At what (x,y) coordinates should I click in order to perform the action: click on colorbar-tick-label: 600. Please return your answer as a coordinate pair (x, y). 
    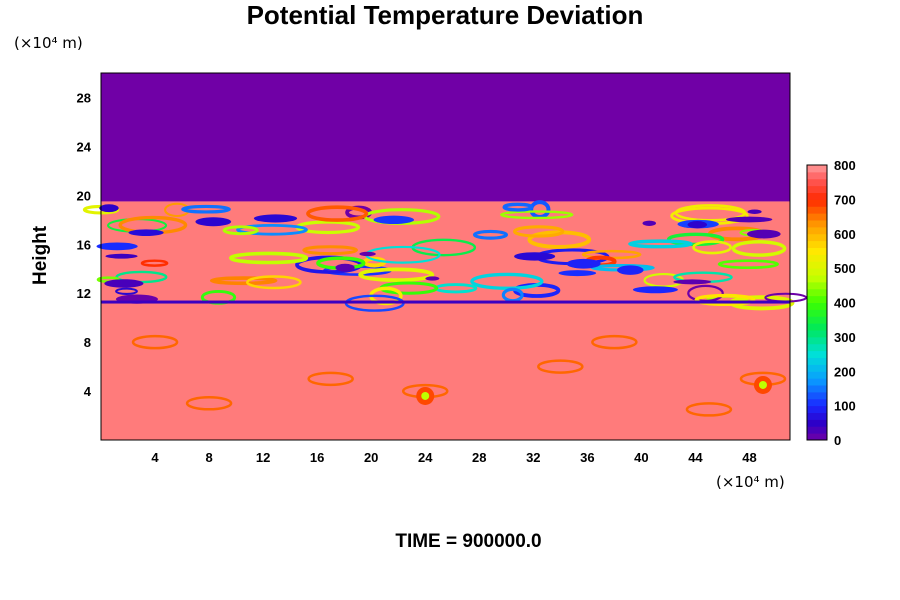
    Looking at the image, I should click on (845, 234).